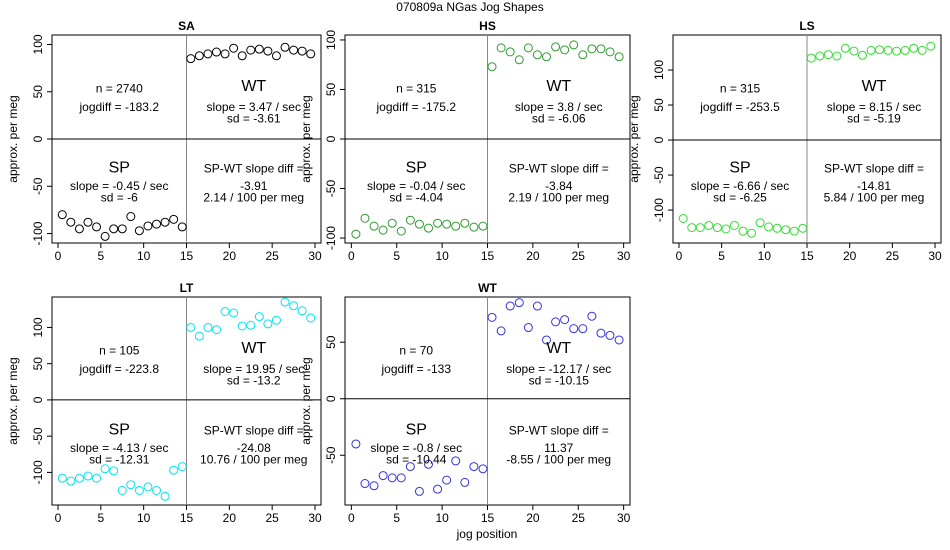 The height and width of the screenshot is (550, 950). What do you see at coordinates (253, 369) in the screenshot?
I see `annotation: slope = 19.95 / sec` at bounding box center [253, 369].